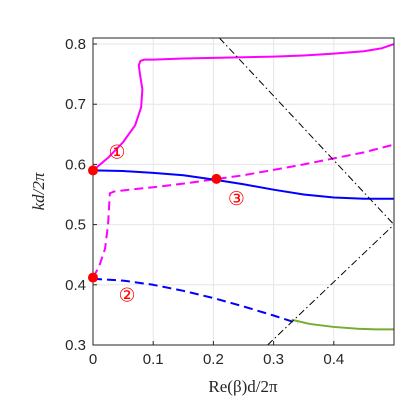  I want to click on y-tick-label: 0.6, so click(75, 164).